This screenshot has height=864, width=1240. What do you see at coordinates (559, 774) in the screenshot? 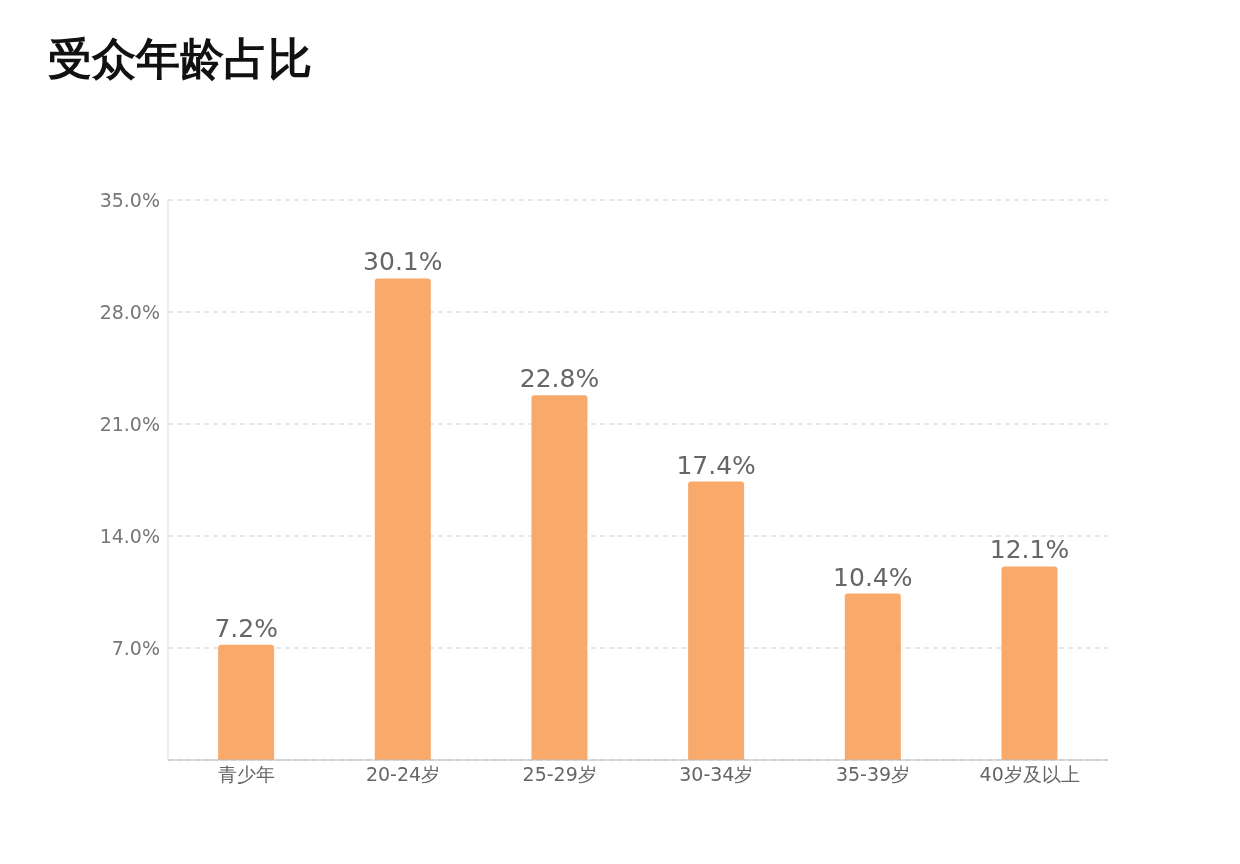
I see `x-tick-label: 25-29岁` at bounding box center [559, 774].